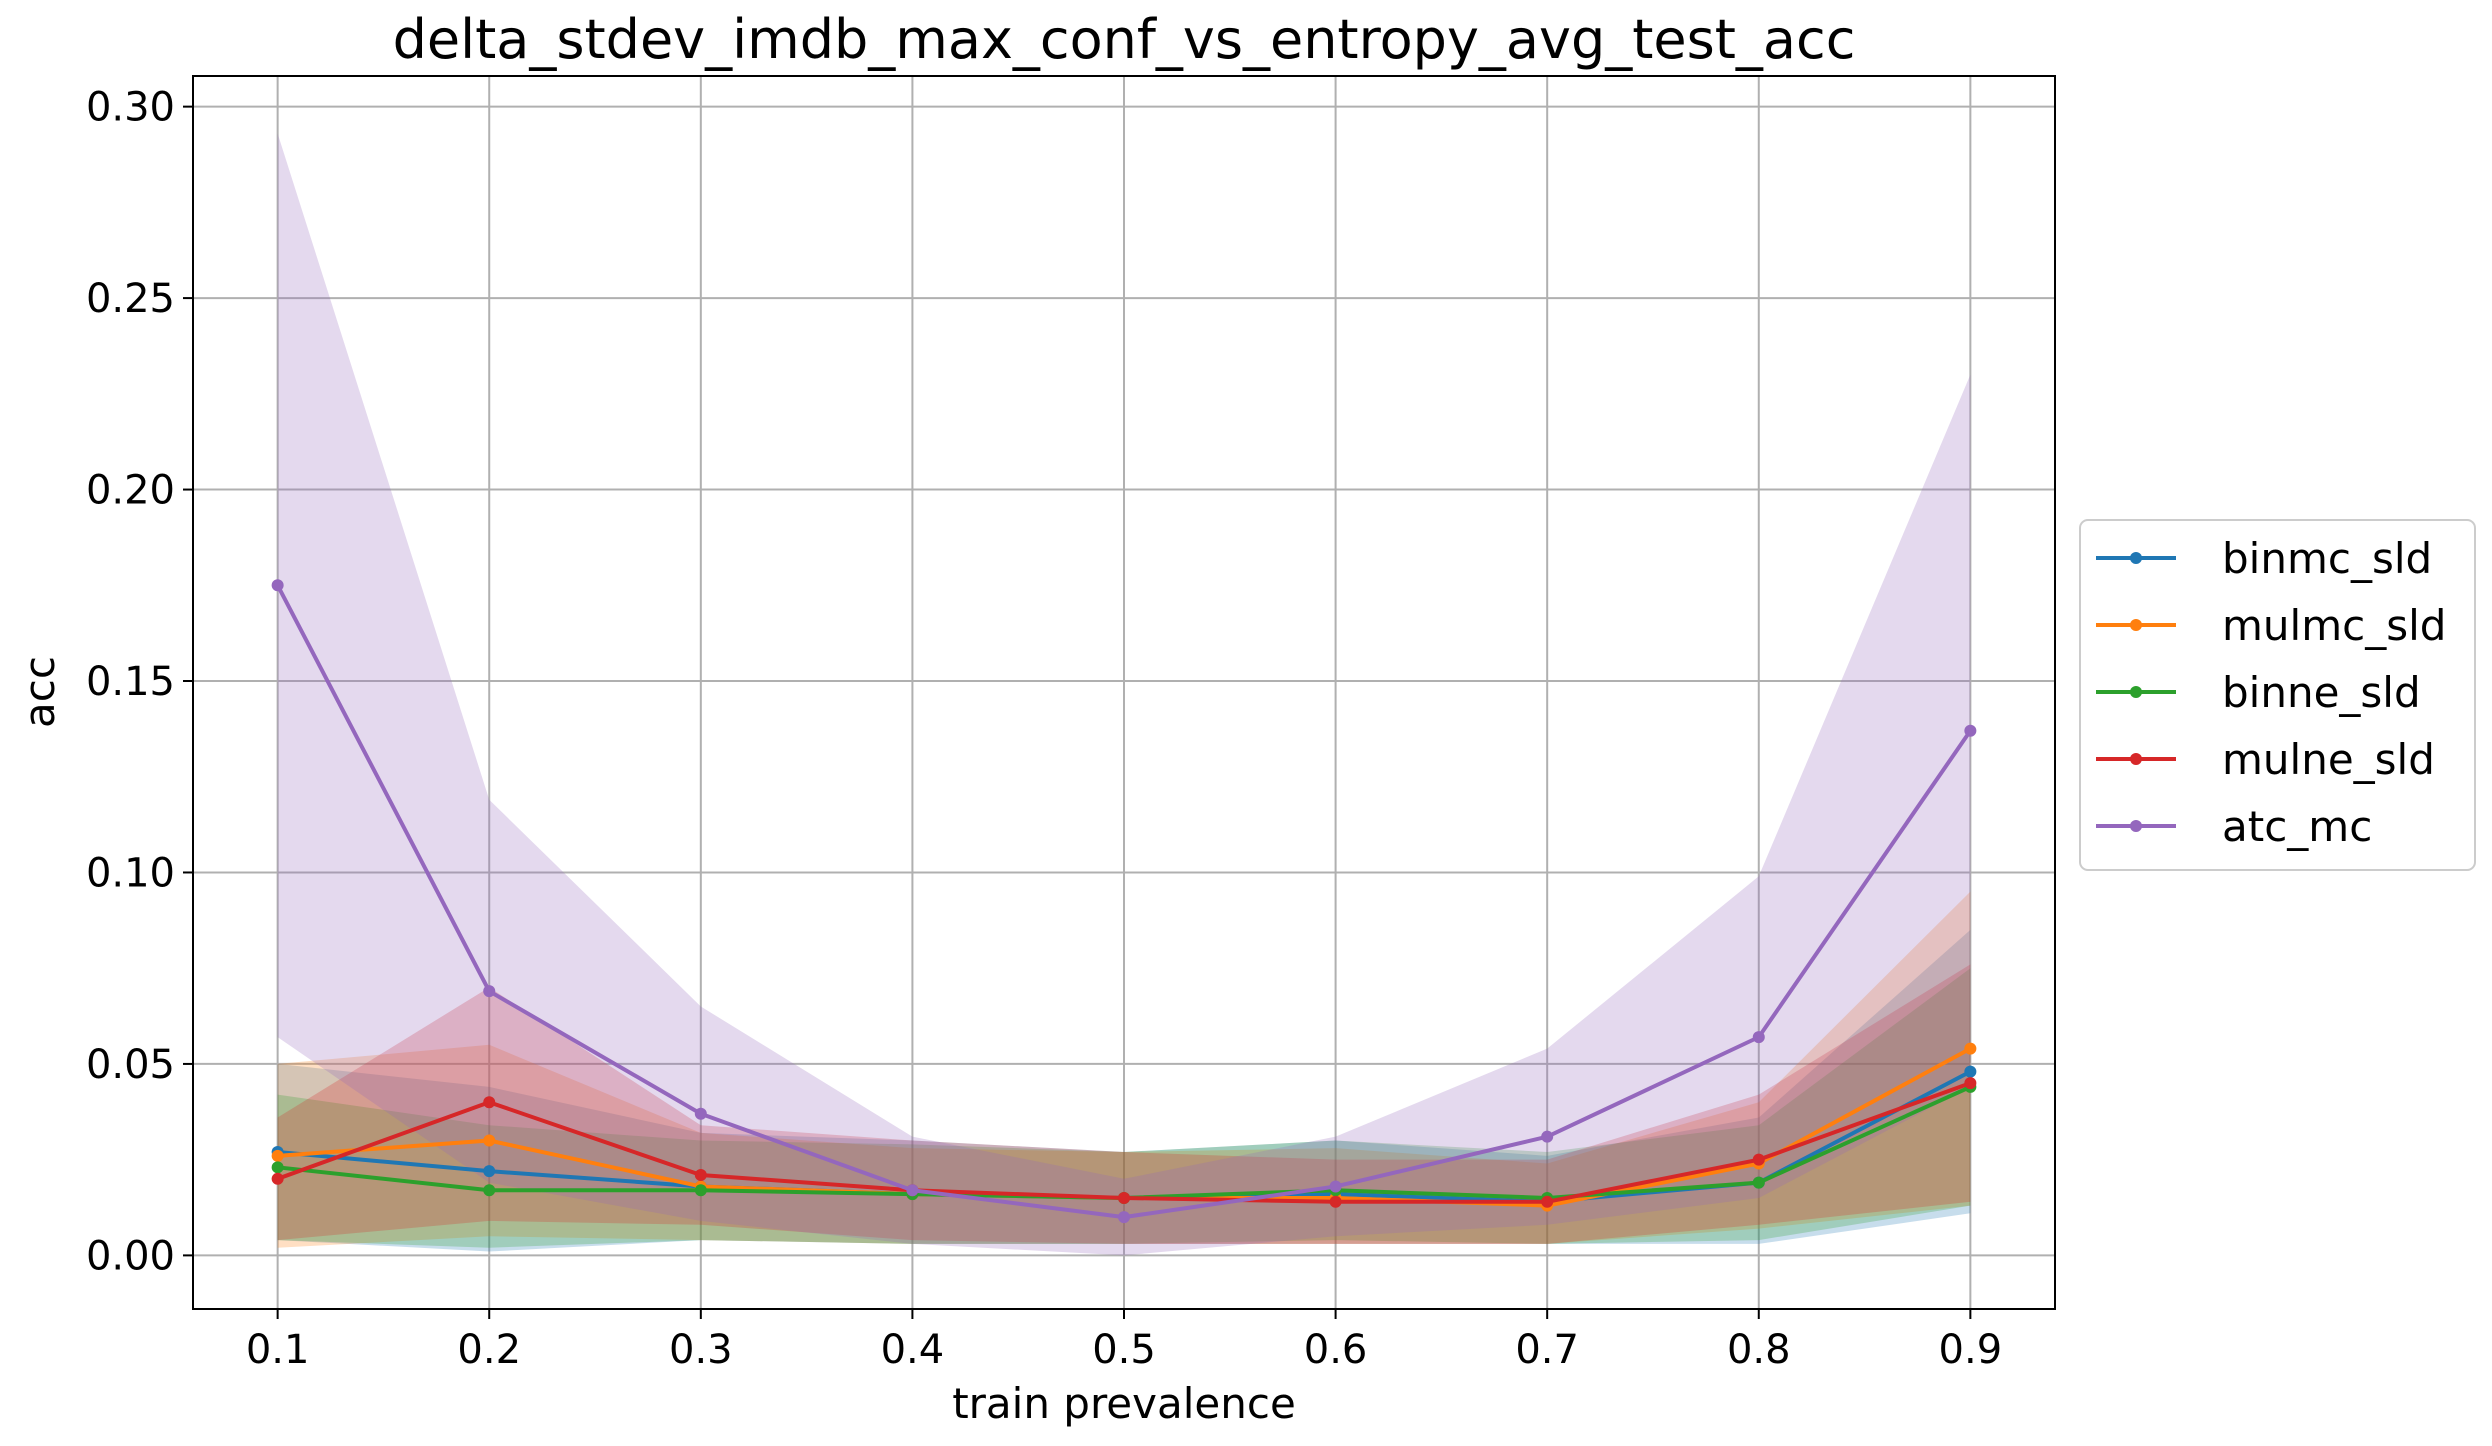 The width and height of the screenshot is (2492, 1446). I want to click on x-tick-label: 0.9, so click(1971, 1350).